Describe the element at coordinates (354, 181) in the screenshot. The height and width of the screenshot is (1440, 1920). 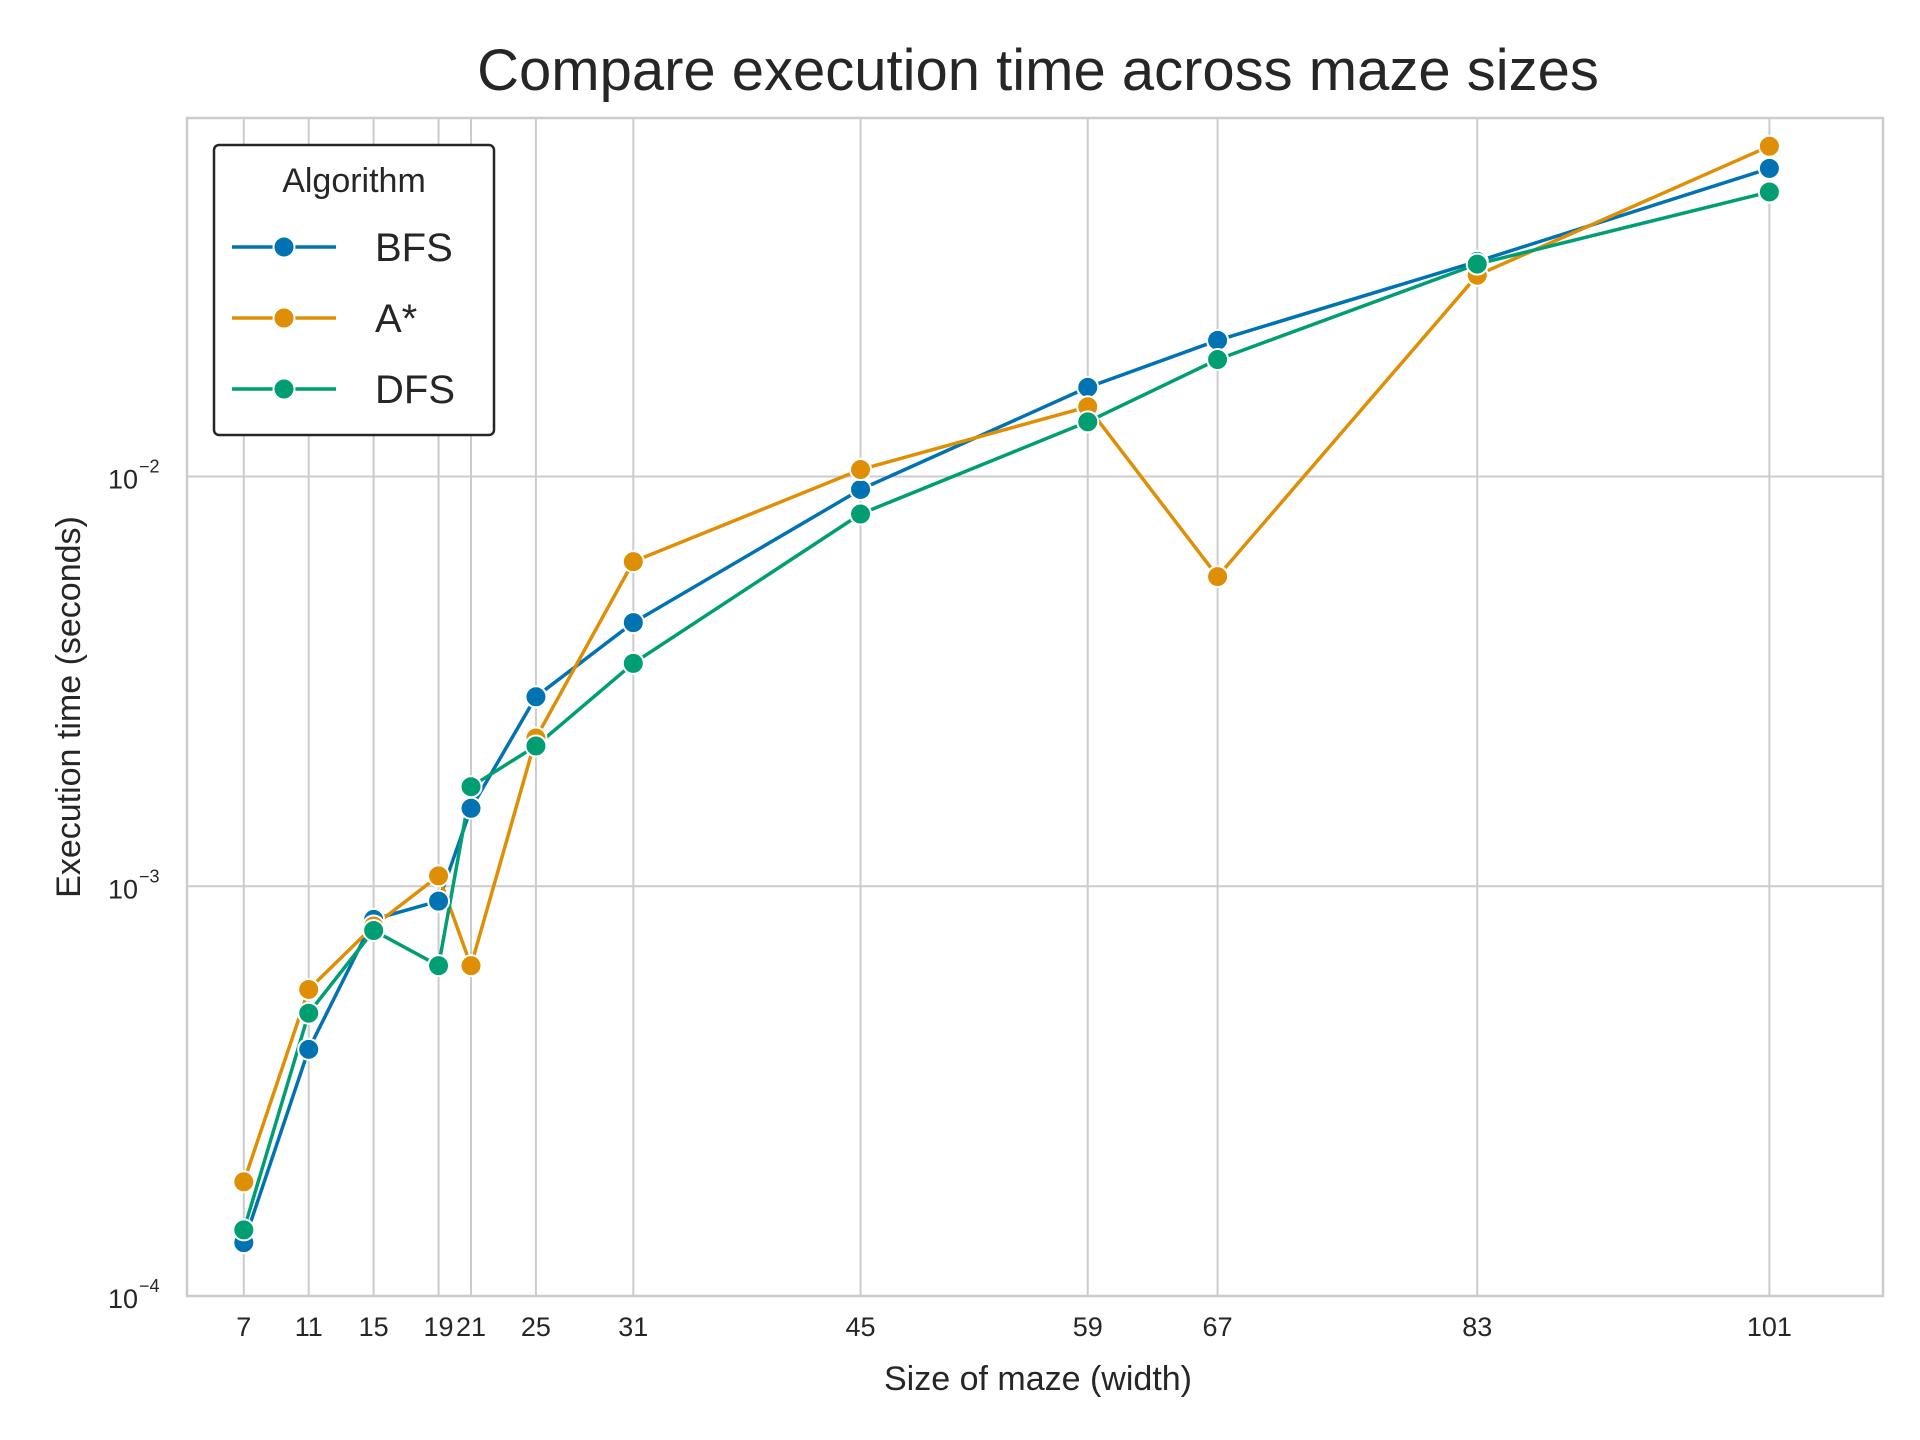
I see `legend-title: Algorithm` at that location.